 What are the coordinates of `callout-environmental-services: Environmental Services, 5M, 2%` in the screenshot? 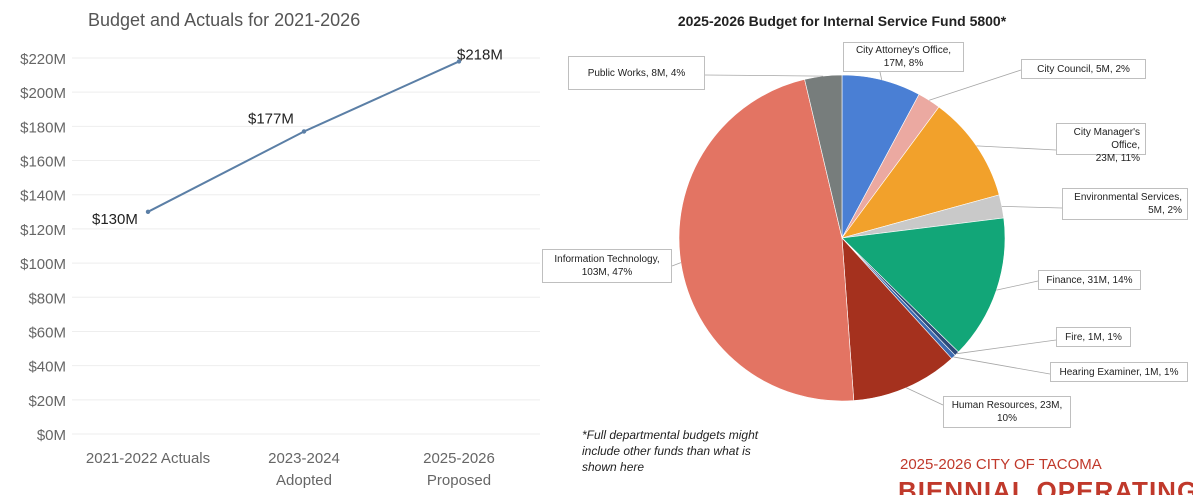 It's located at (1125, 204).